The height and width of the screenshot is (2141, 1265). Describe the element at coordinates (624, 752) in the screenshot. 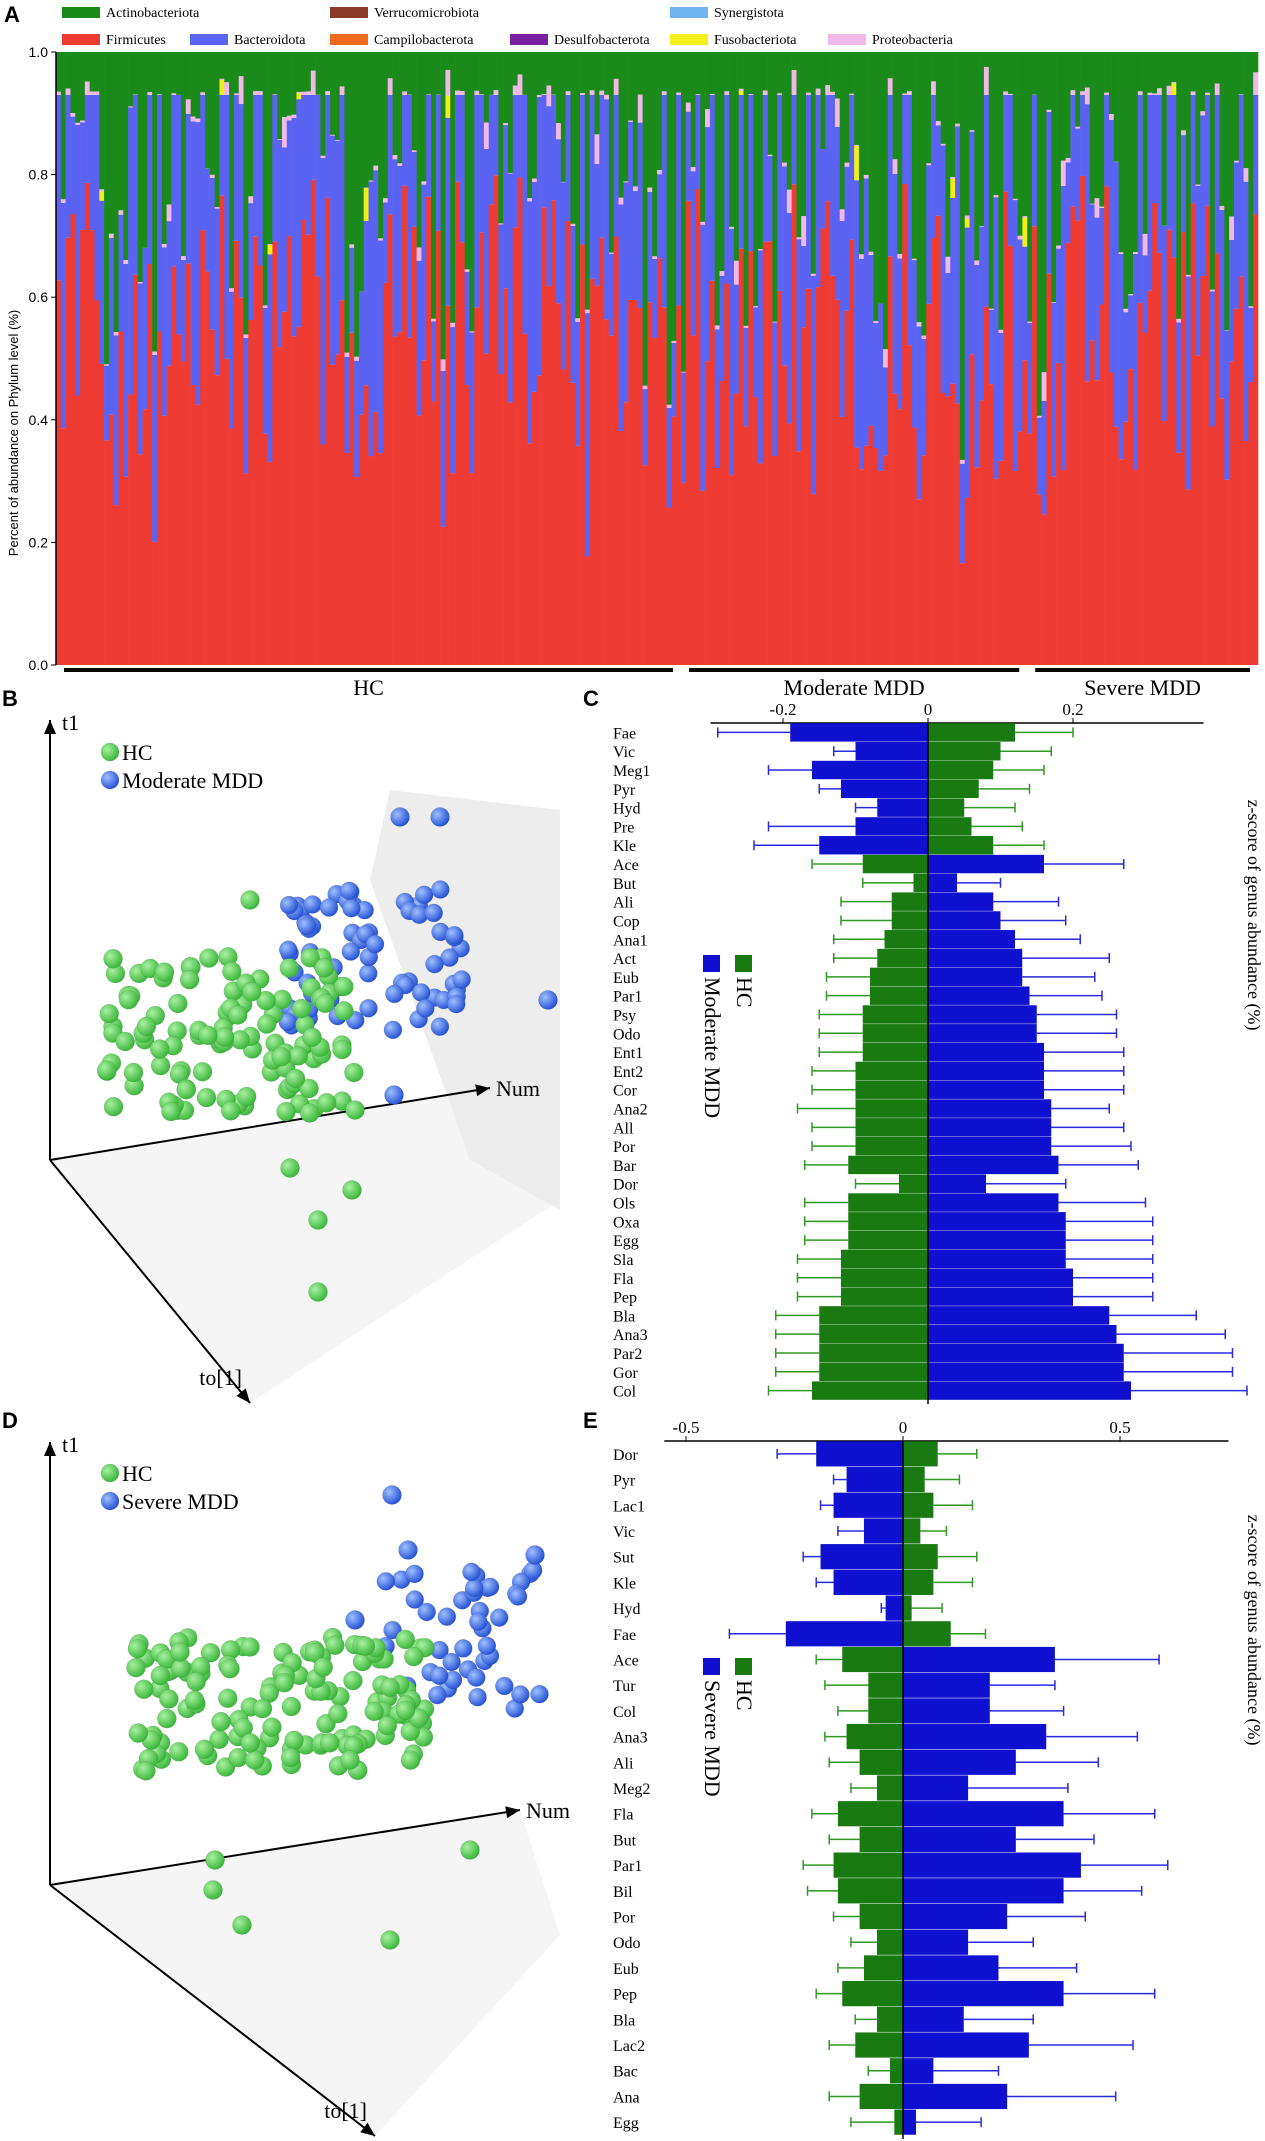

I see `category-label-vic: Vic` at that location.